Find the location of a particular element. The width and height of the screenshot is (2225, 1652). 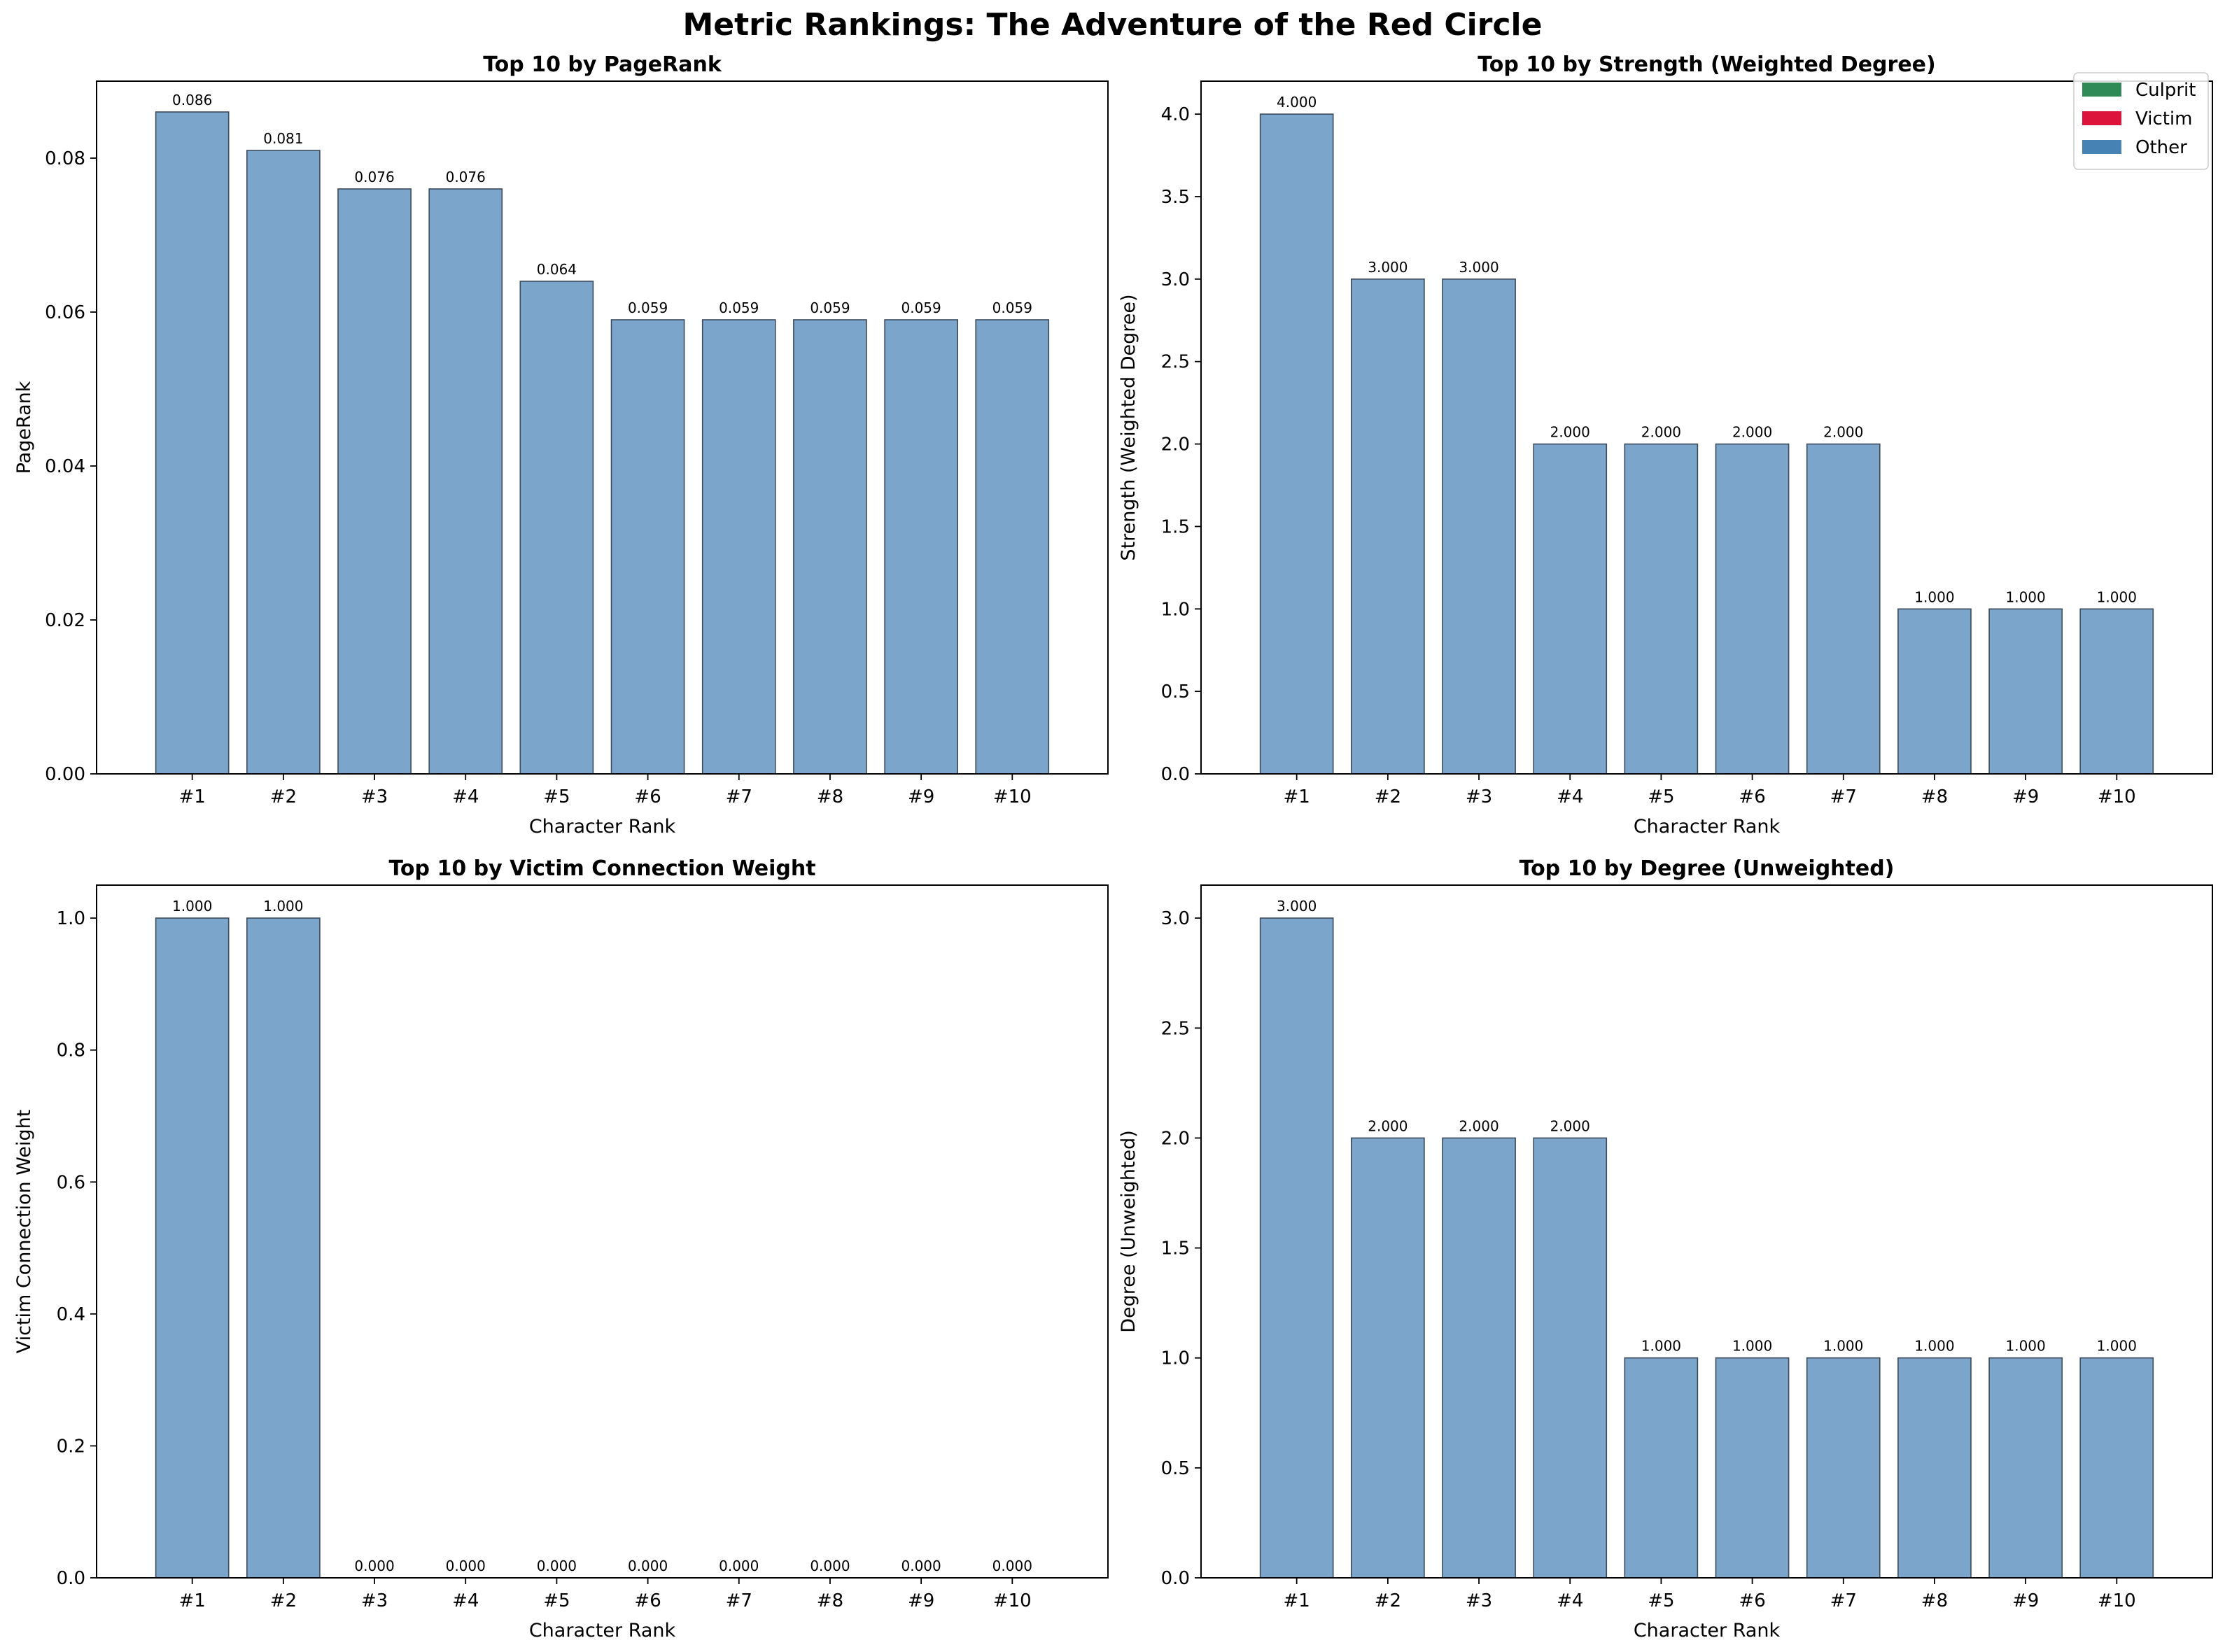

y-tick-label: 0.8 is located at coordinates (71, 1050).